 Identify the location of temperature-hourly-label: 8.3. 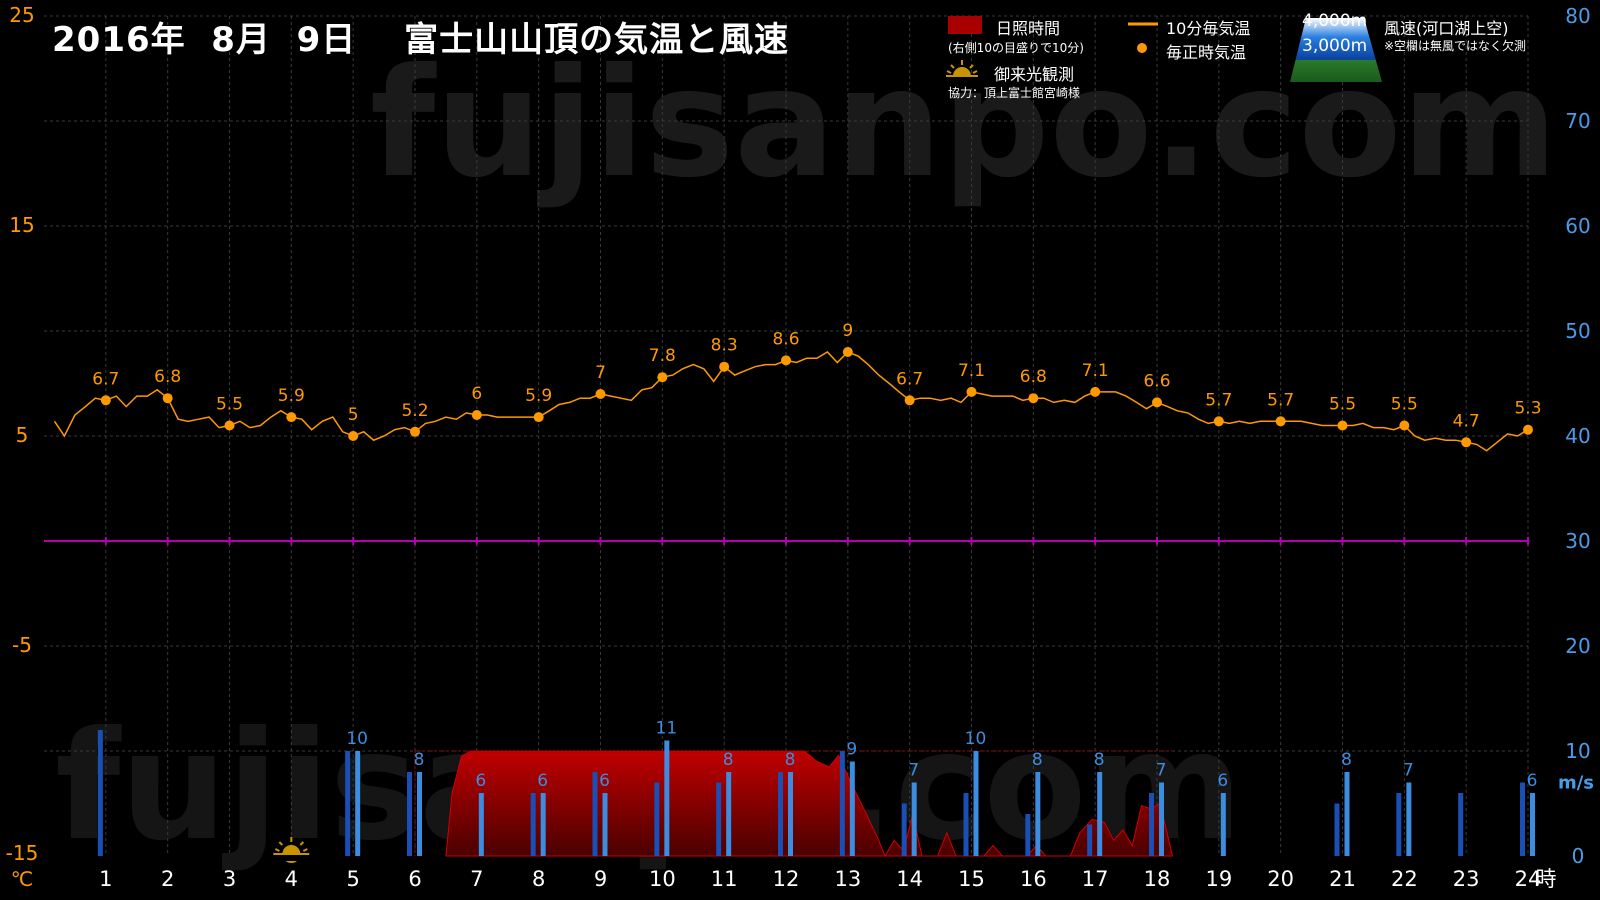
(724, 346).